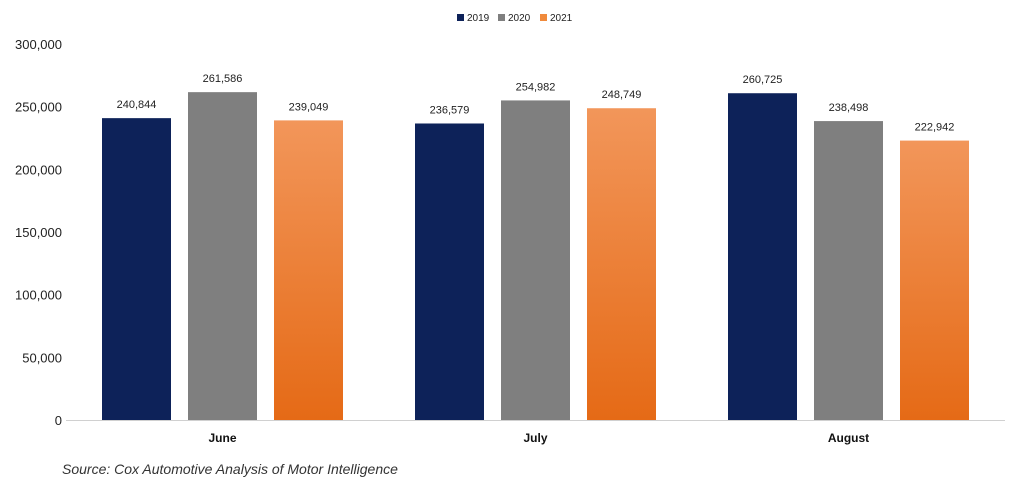  I want to click on data-label: 240,844, so click(137, 105).